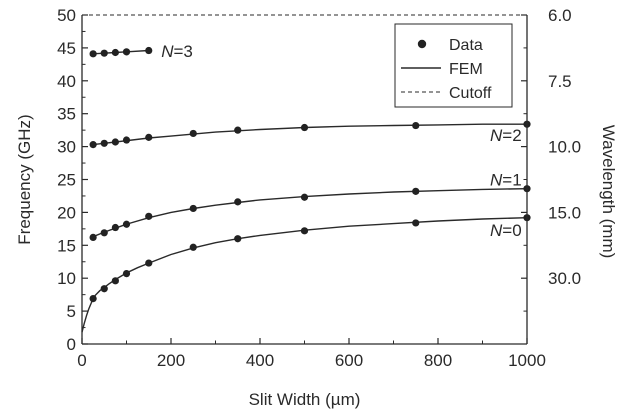  Describe the element at coordinates (66, 147) in the screenshot. I see `y-tick-label: 30` at that location.